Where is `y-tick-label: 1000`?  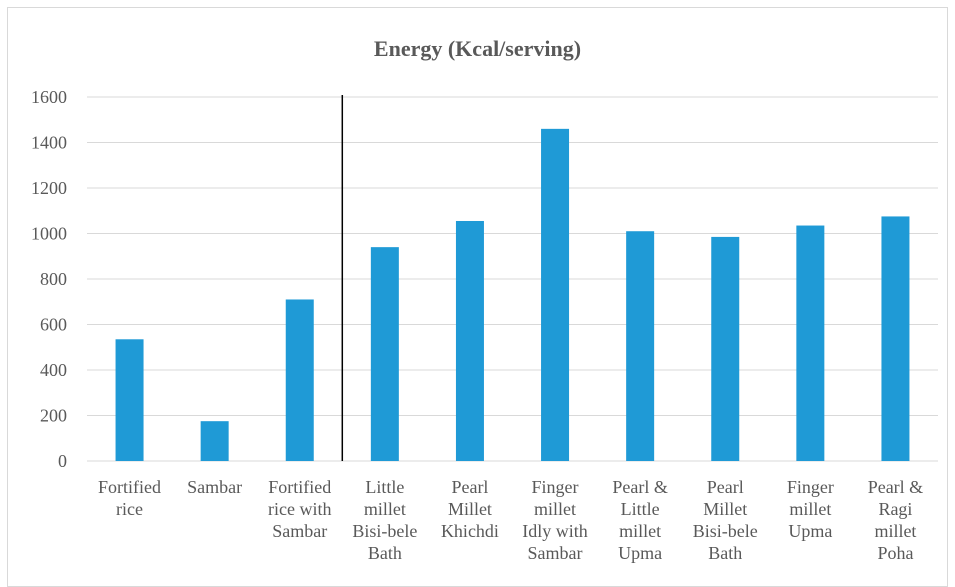
y-tick-label: 1000 is located at coordinates (49, 234).